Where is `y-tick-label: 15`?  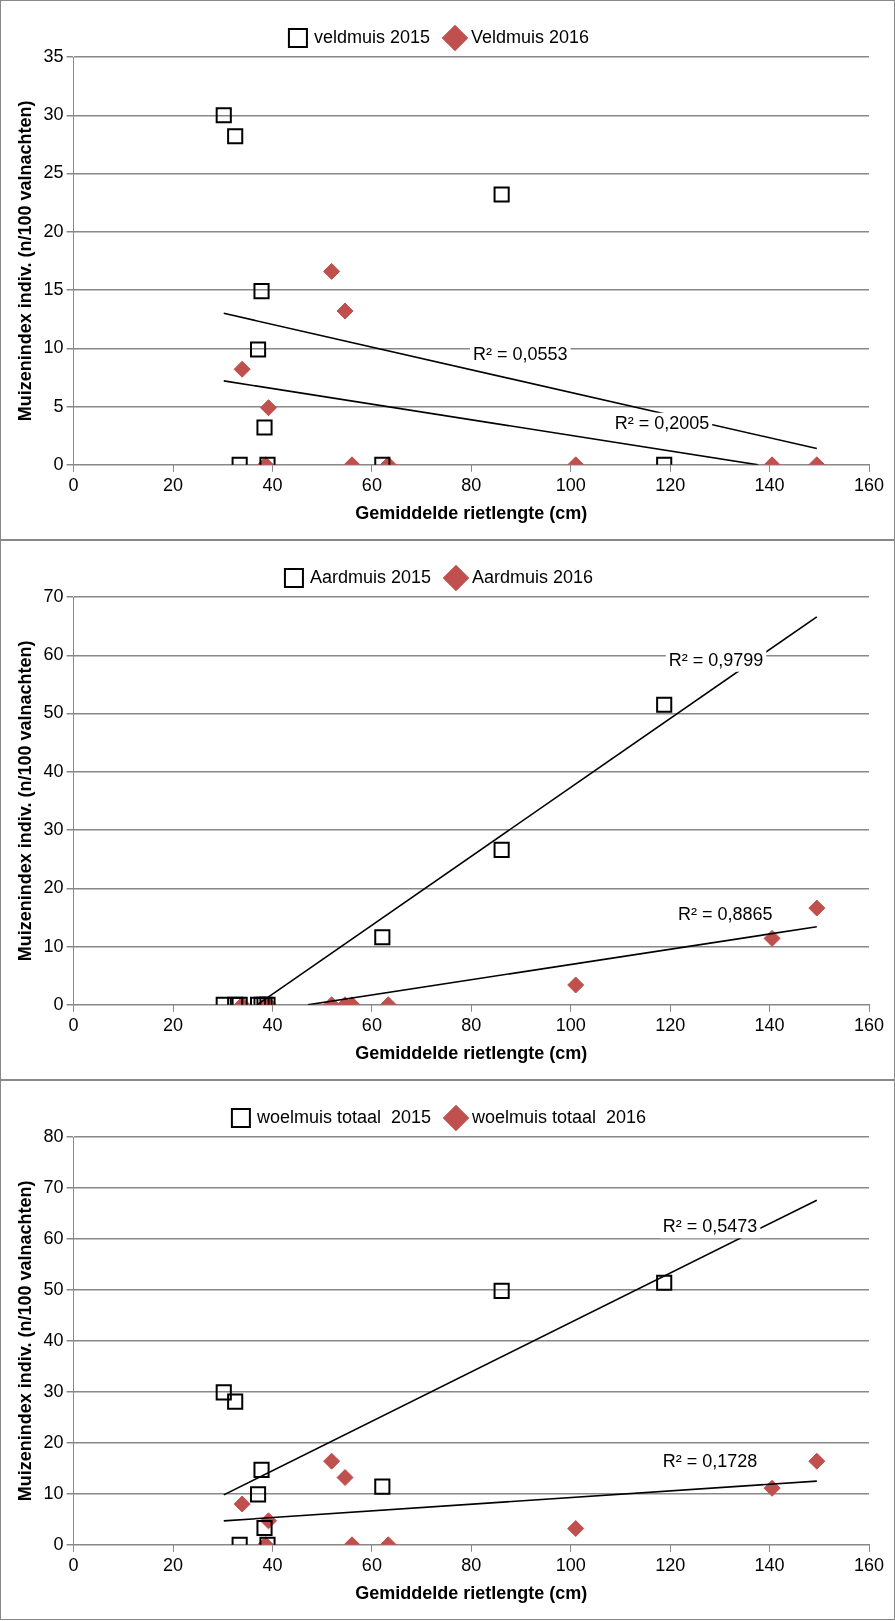
y-tick-label: 15 is located at coordinates (53, 289).